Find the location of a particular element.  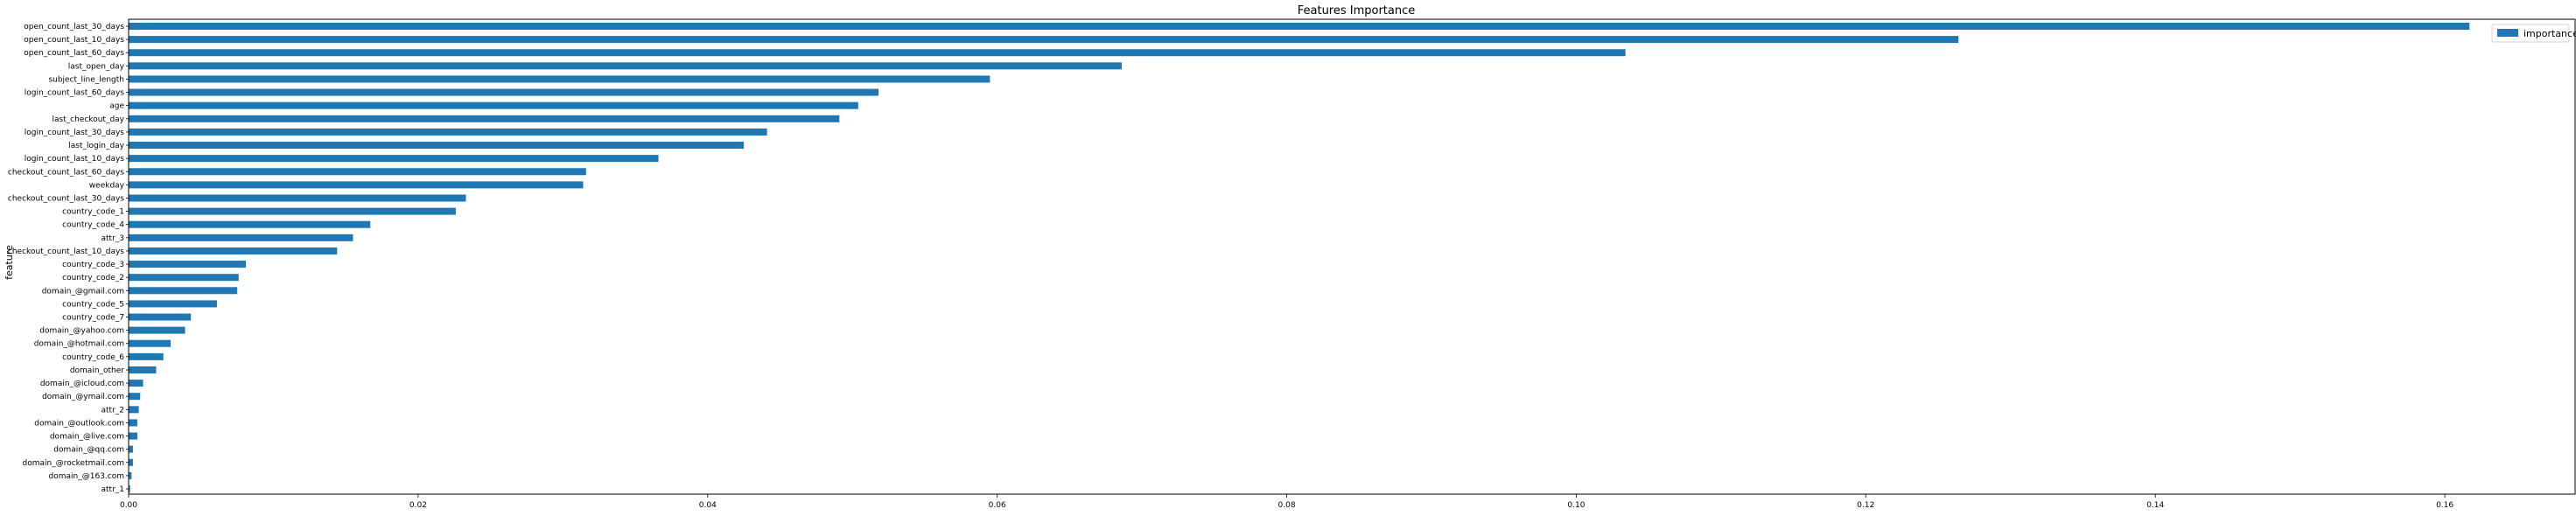

y-tick-label: weekday is located at coordinates (107, 185).